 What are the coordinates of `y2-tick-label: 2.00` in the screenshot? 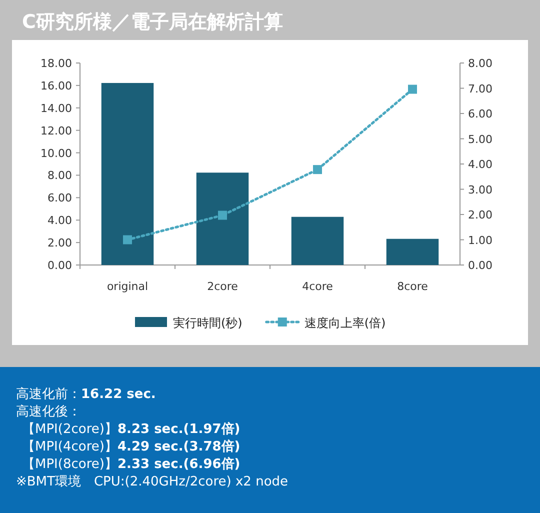 It's located at (480, 215).